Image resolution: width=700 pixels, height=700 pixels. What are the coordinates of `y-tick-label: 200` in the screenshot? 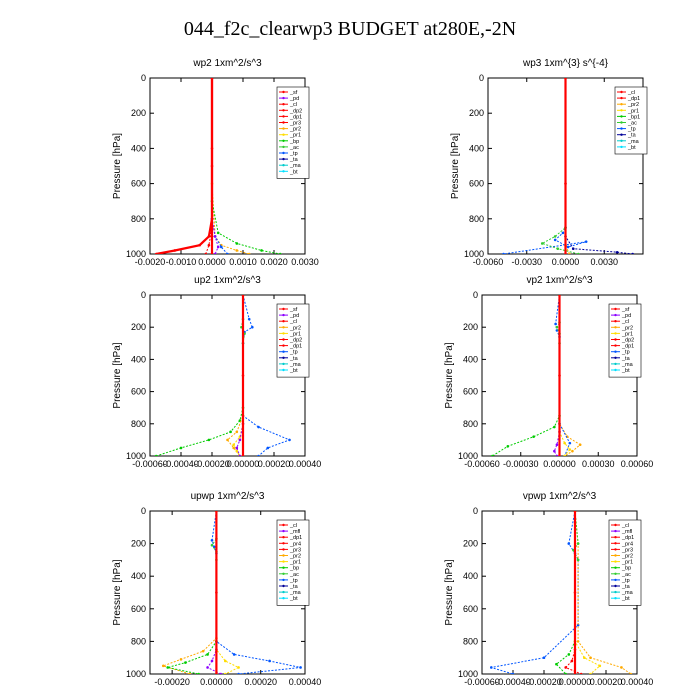 It's located at (138, 113).